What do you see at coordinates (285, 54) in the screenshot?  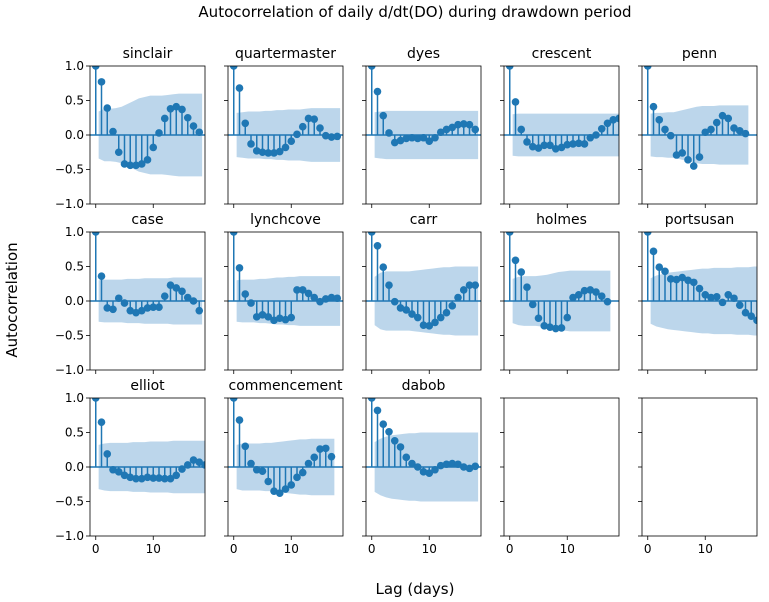 I see `panel-title: quartermaster` at bounding box center [285, 54].